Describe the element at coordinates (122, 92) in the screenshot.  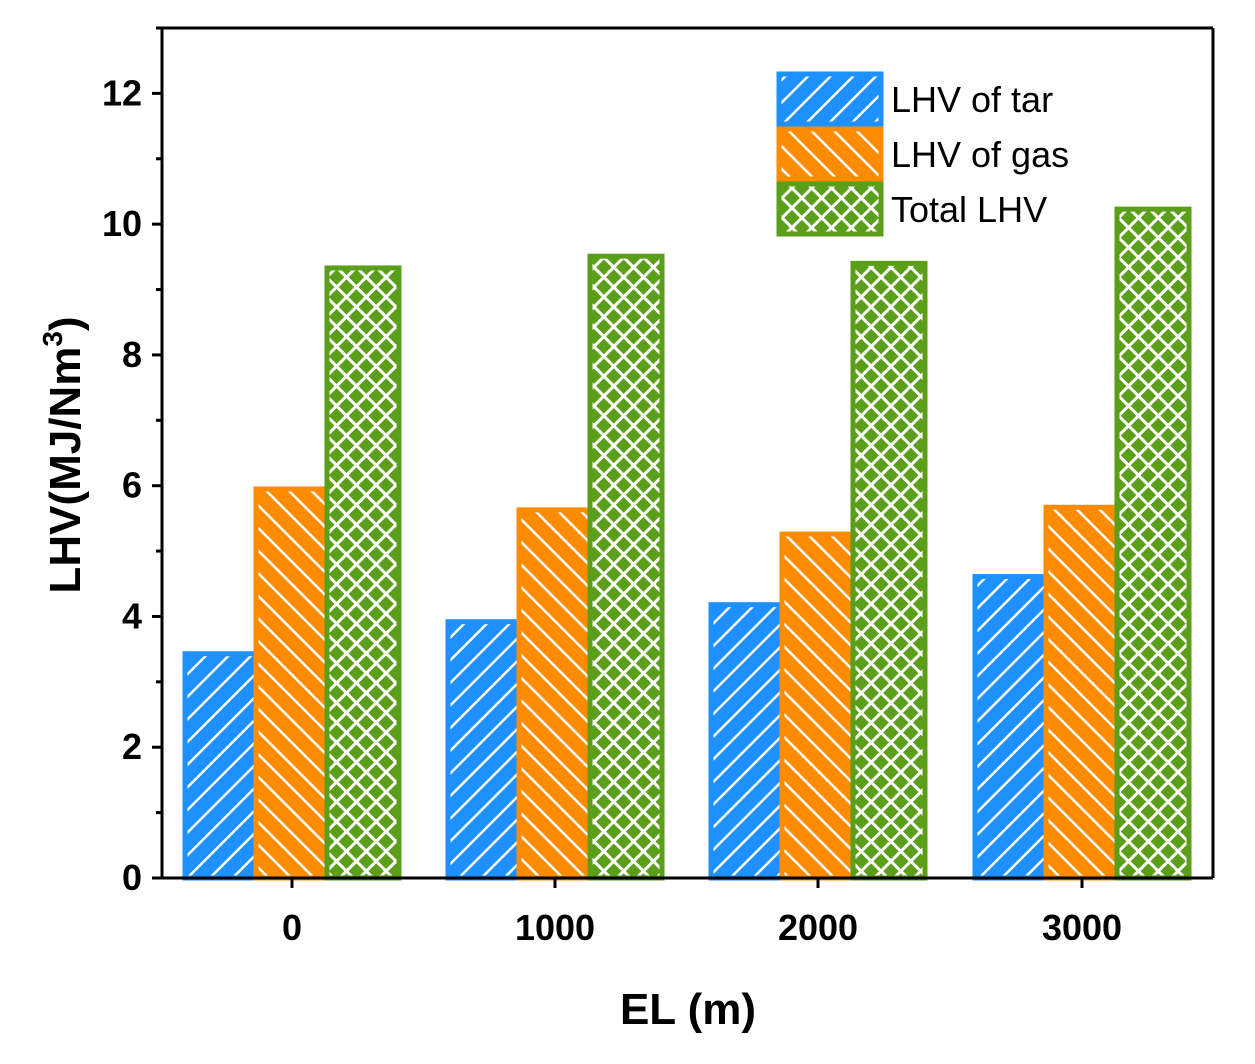
I see `y-tick-label: 12` at that location.